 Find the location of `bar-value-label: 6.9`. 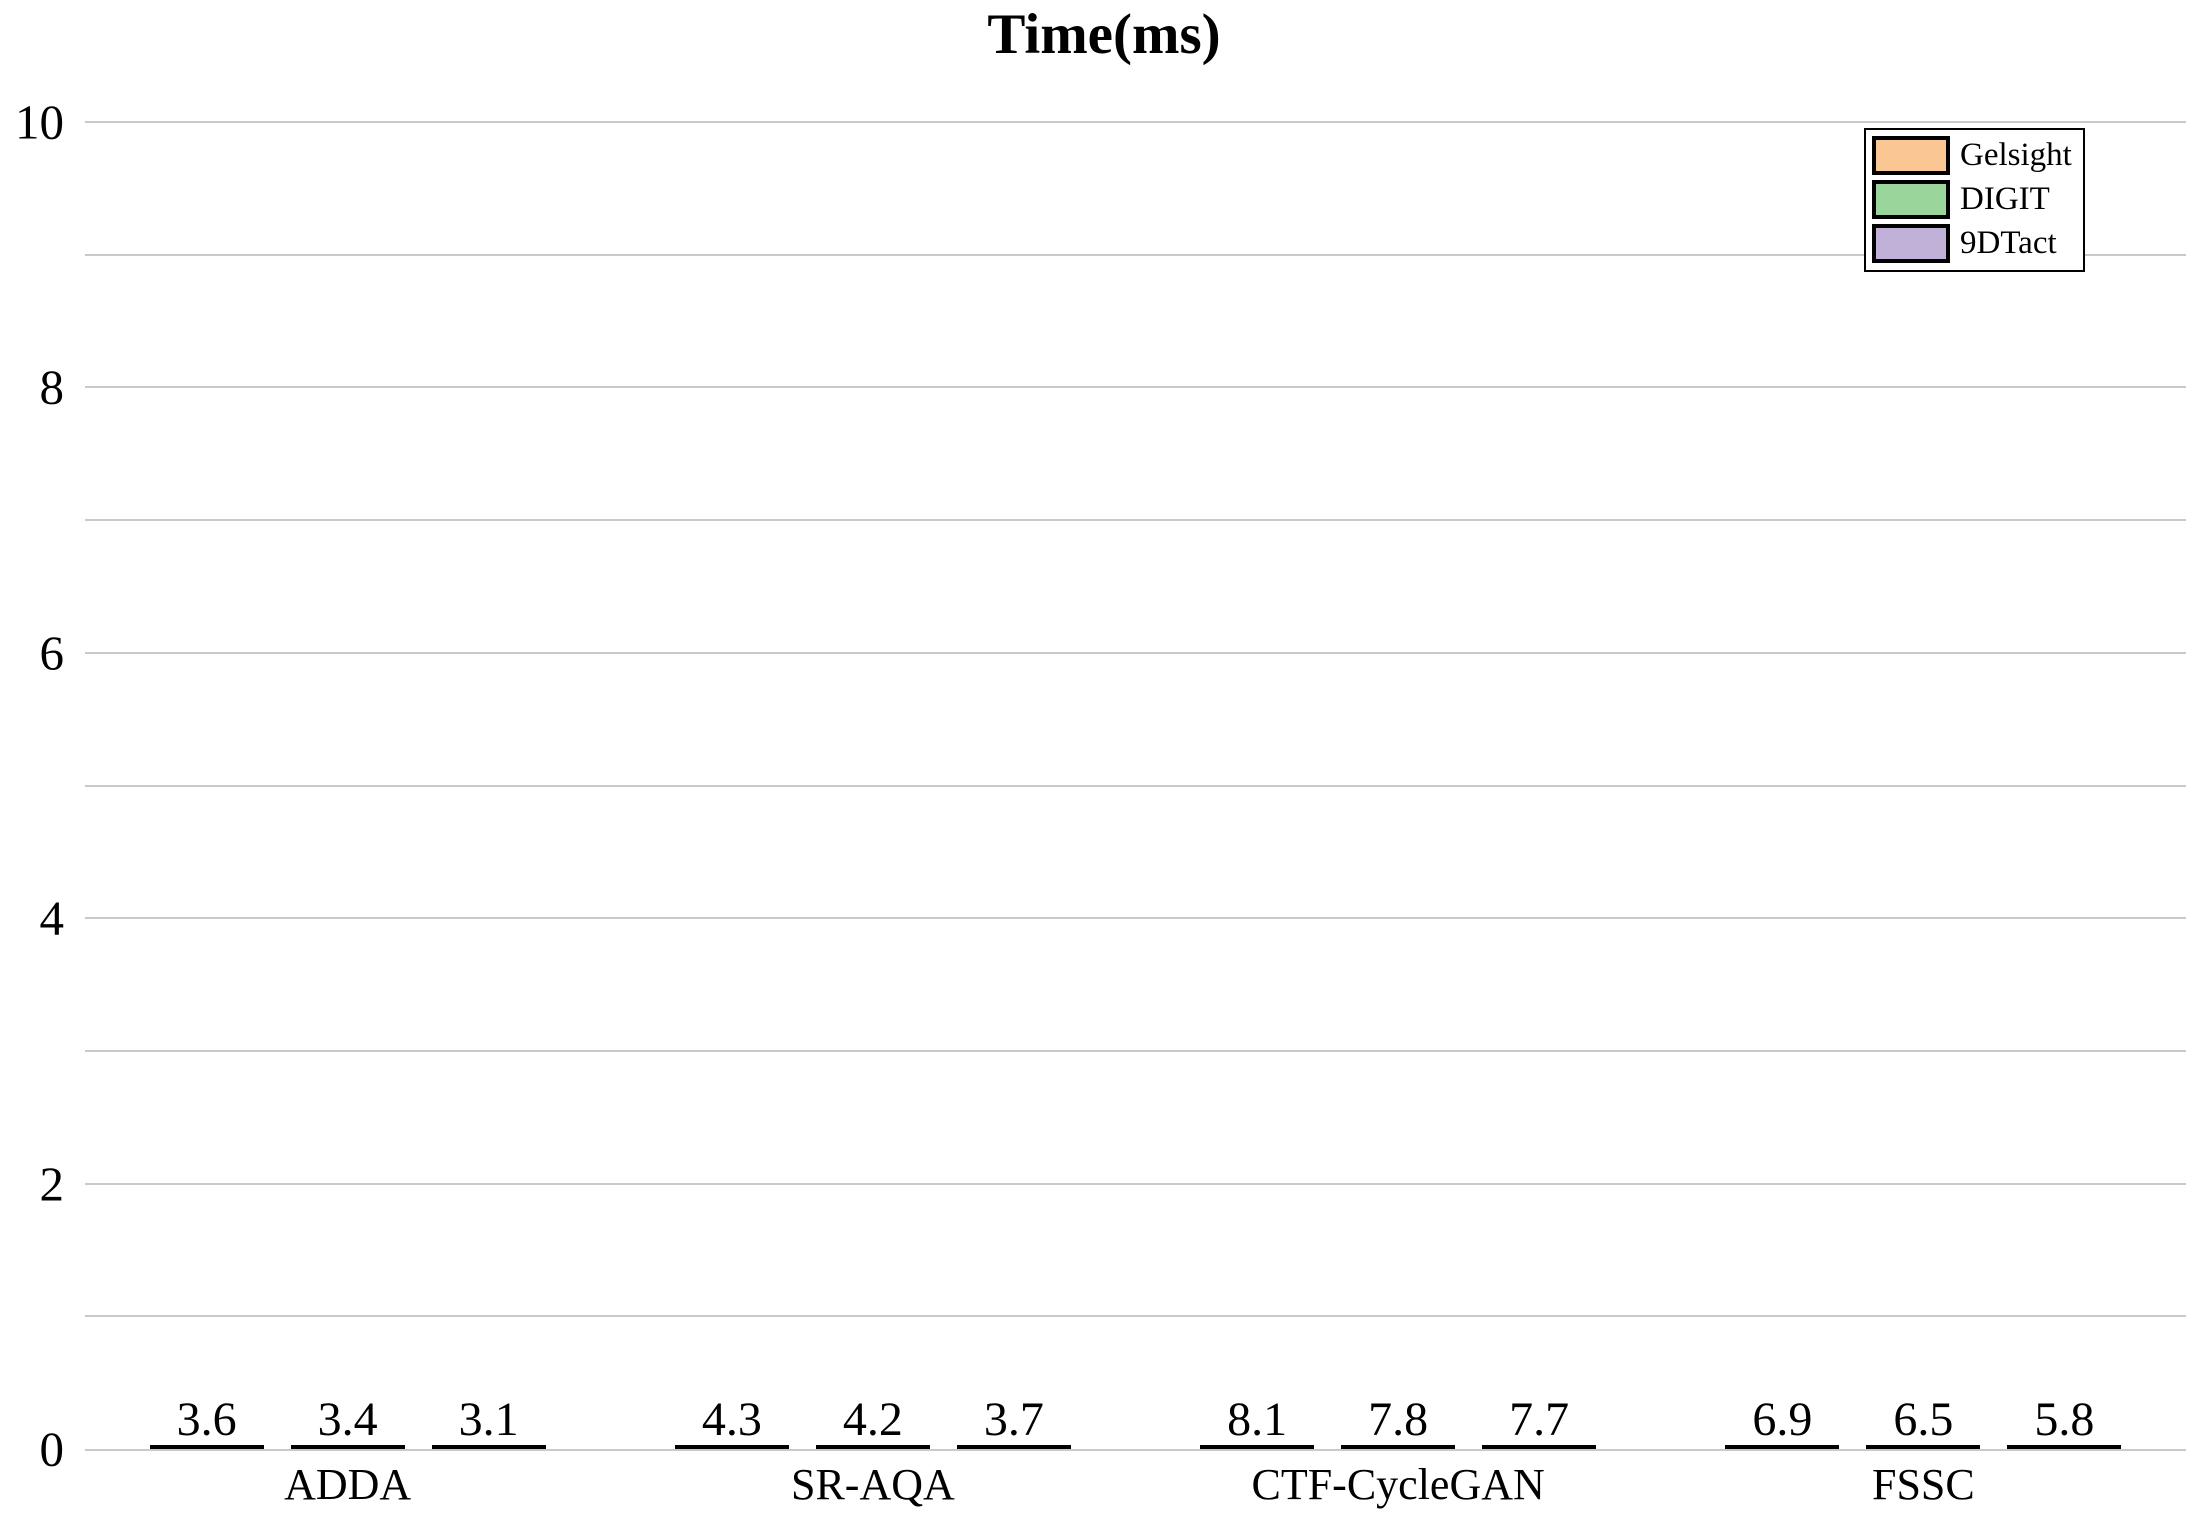

bar-value-label: 6.9 is located at coordinates (1782, 1419).